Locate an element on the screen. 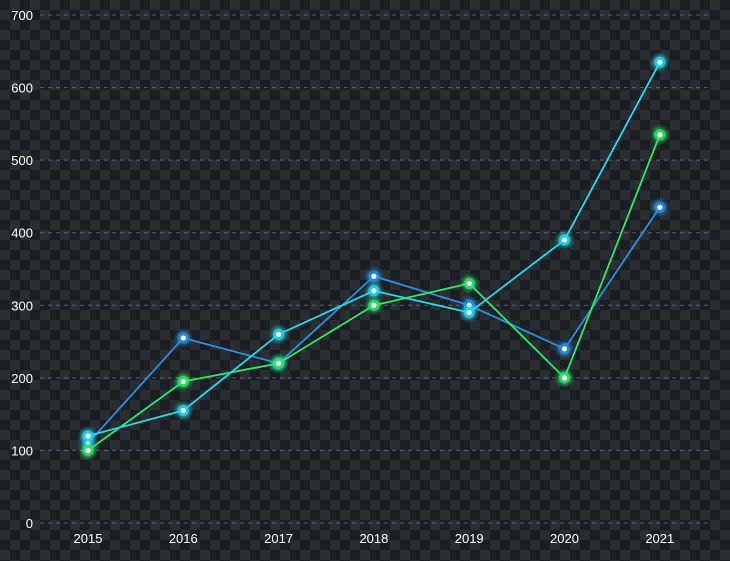  x-tick-label: 2015 is located at coordinates (88, 538).